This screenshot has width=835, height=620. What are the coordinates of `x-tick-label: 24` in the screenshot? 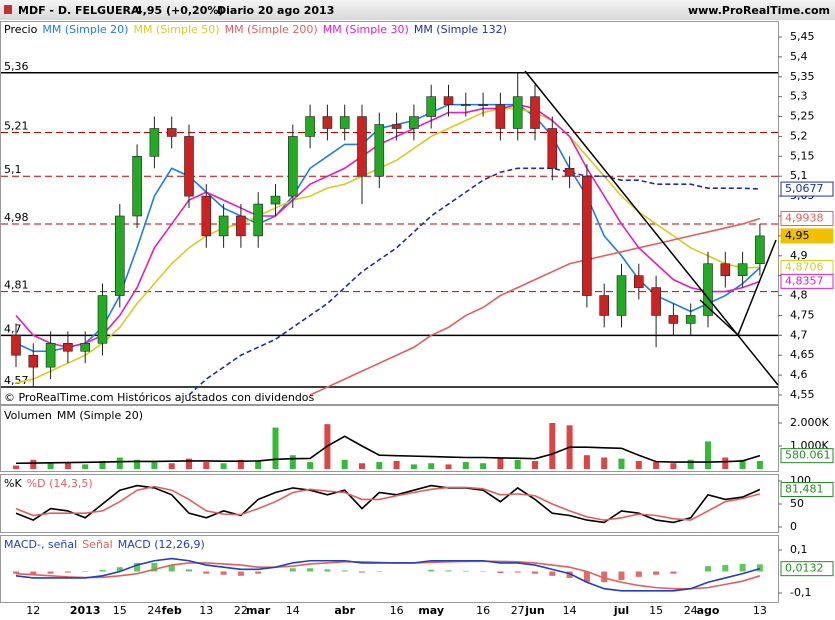 It's located at (154, 610).